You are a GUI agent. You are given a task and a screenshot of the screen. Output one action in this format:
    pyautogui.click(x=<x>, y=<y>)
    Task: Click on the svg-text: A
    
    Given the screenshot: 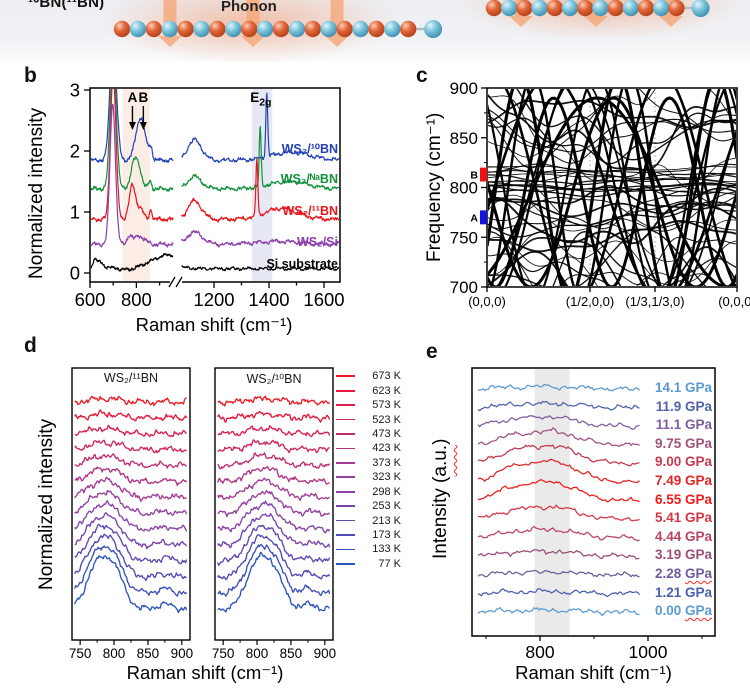 What is the action you would take?
    pyautogui.click(x=133, y=97)
    